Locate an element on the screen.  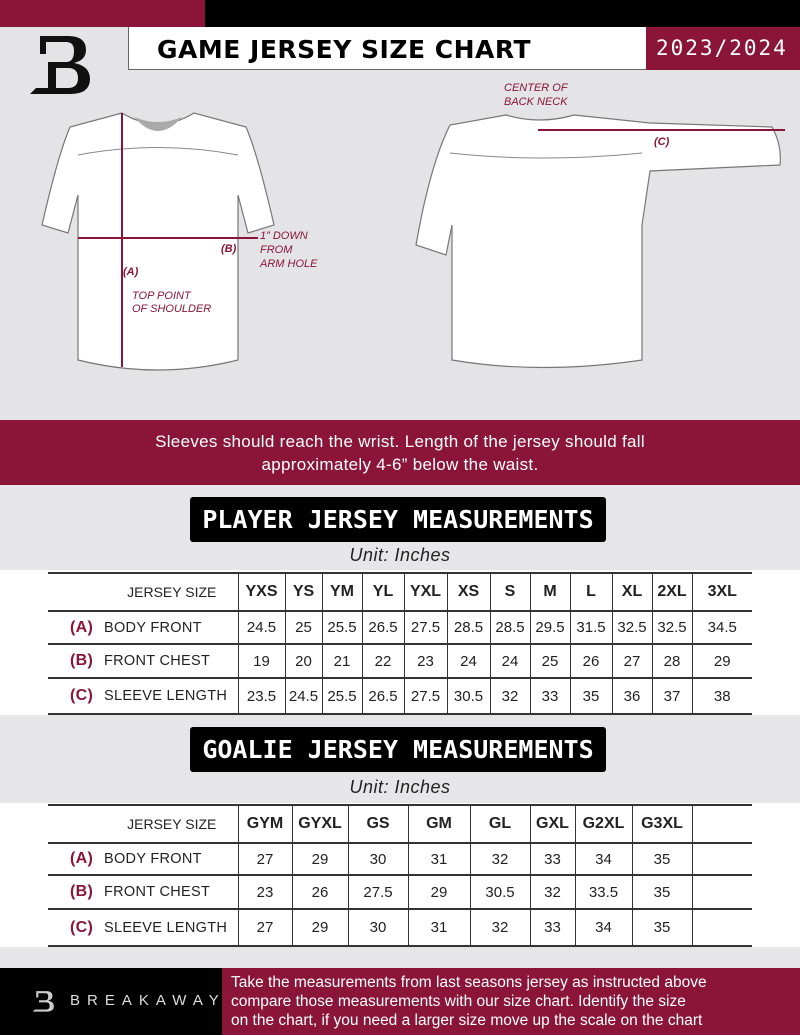
size-header: YS is located at coordinates (303, 592).